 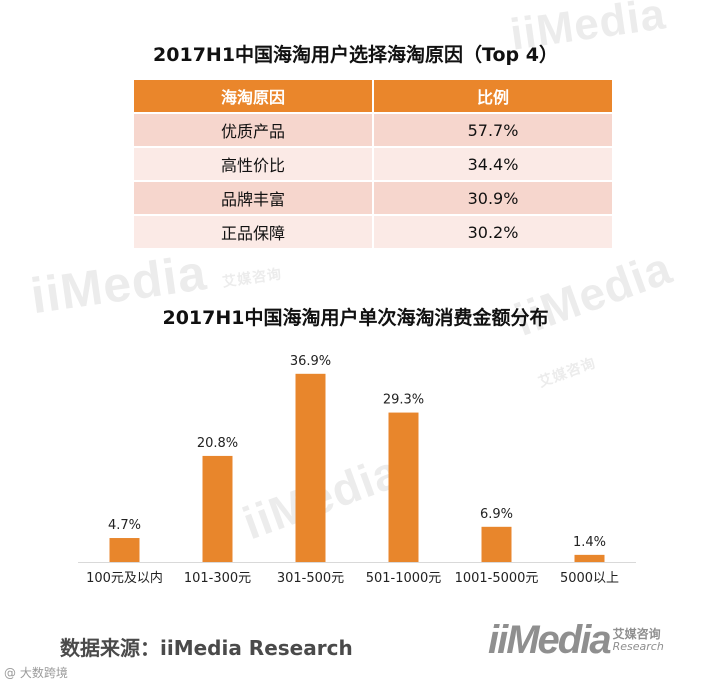 What do you see at coordinates (492, 231) in the screenshot?
I see `ratio-cell: 30.2%` at bounding box center [492, 231].